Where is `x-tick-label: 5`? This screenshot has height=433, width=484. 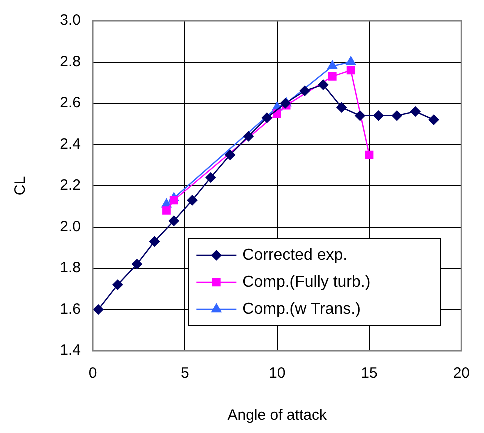 x-tick-label: 5 is located at coordinates (185, 373).